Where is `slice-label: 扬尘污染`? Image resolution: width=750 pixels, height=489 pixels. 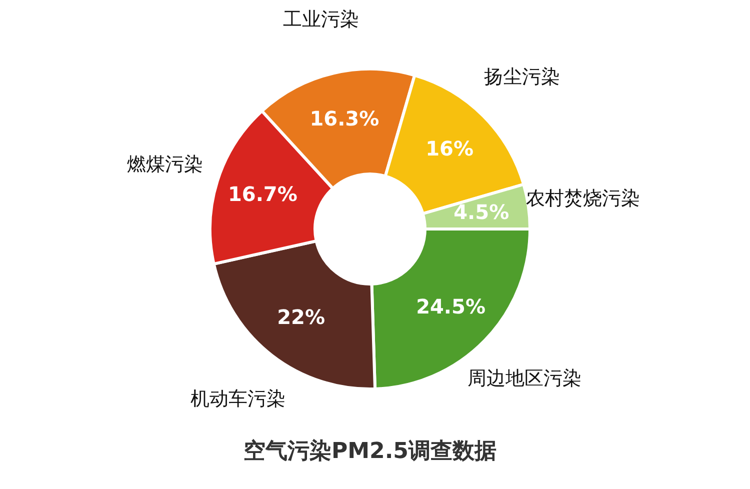 slice-label: 扬尘污染 is located at coordinates (522, 77).